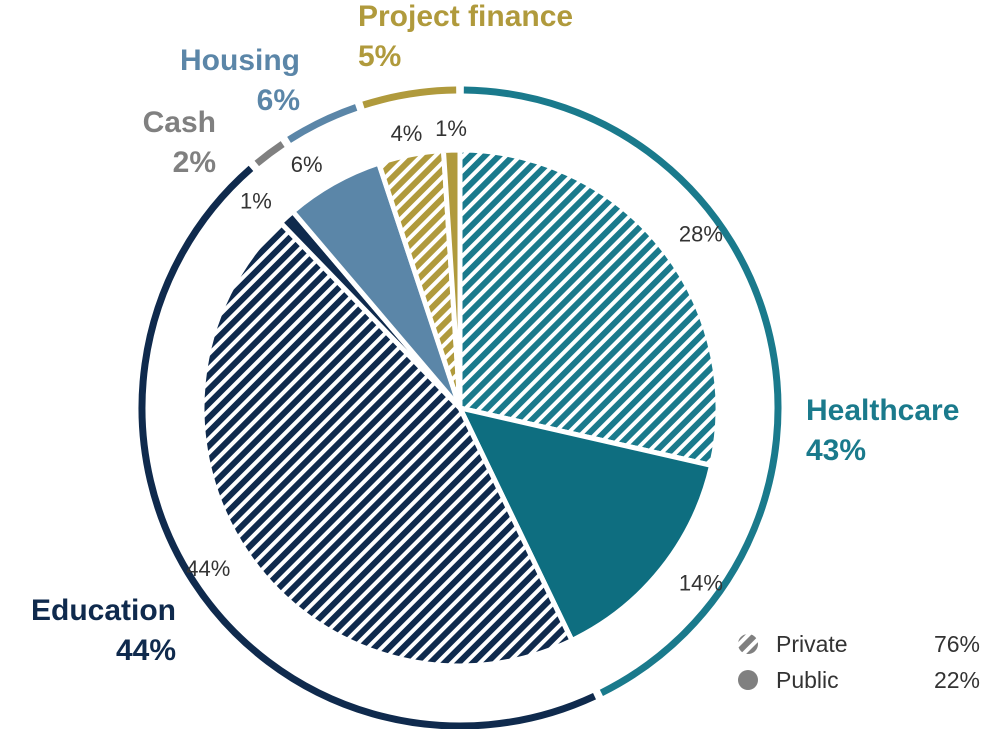 The image size is (1000, 729). What do you see at coordinates (589, 308) in the screenshot?
I see `slice-healthcare-private` at bounding box center [589, 308].